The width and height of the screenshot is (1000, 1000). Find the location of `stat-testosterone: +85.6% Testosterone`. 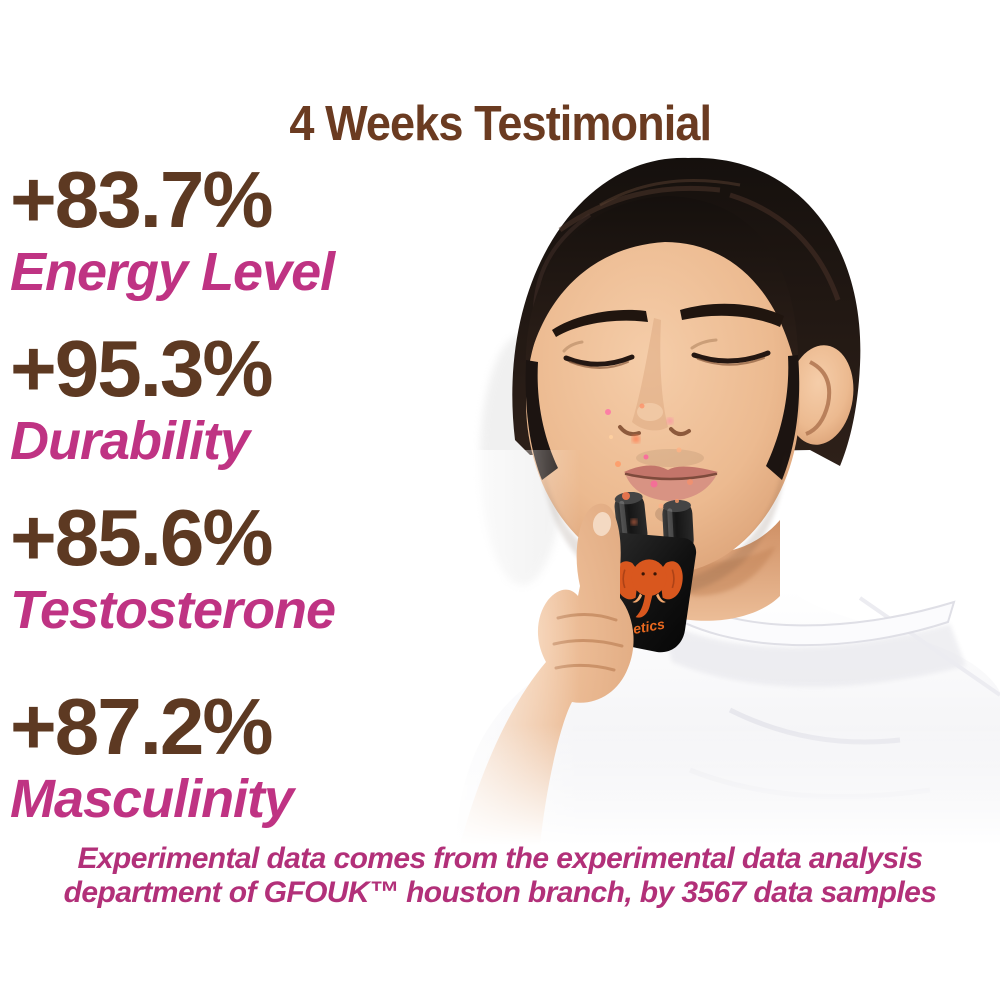

stat-testosterone: +85.6% Testosterone is located at coordinates (173, 566).